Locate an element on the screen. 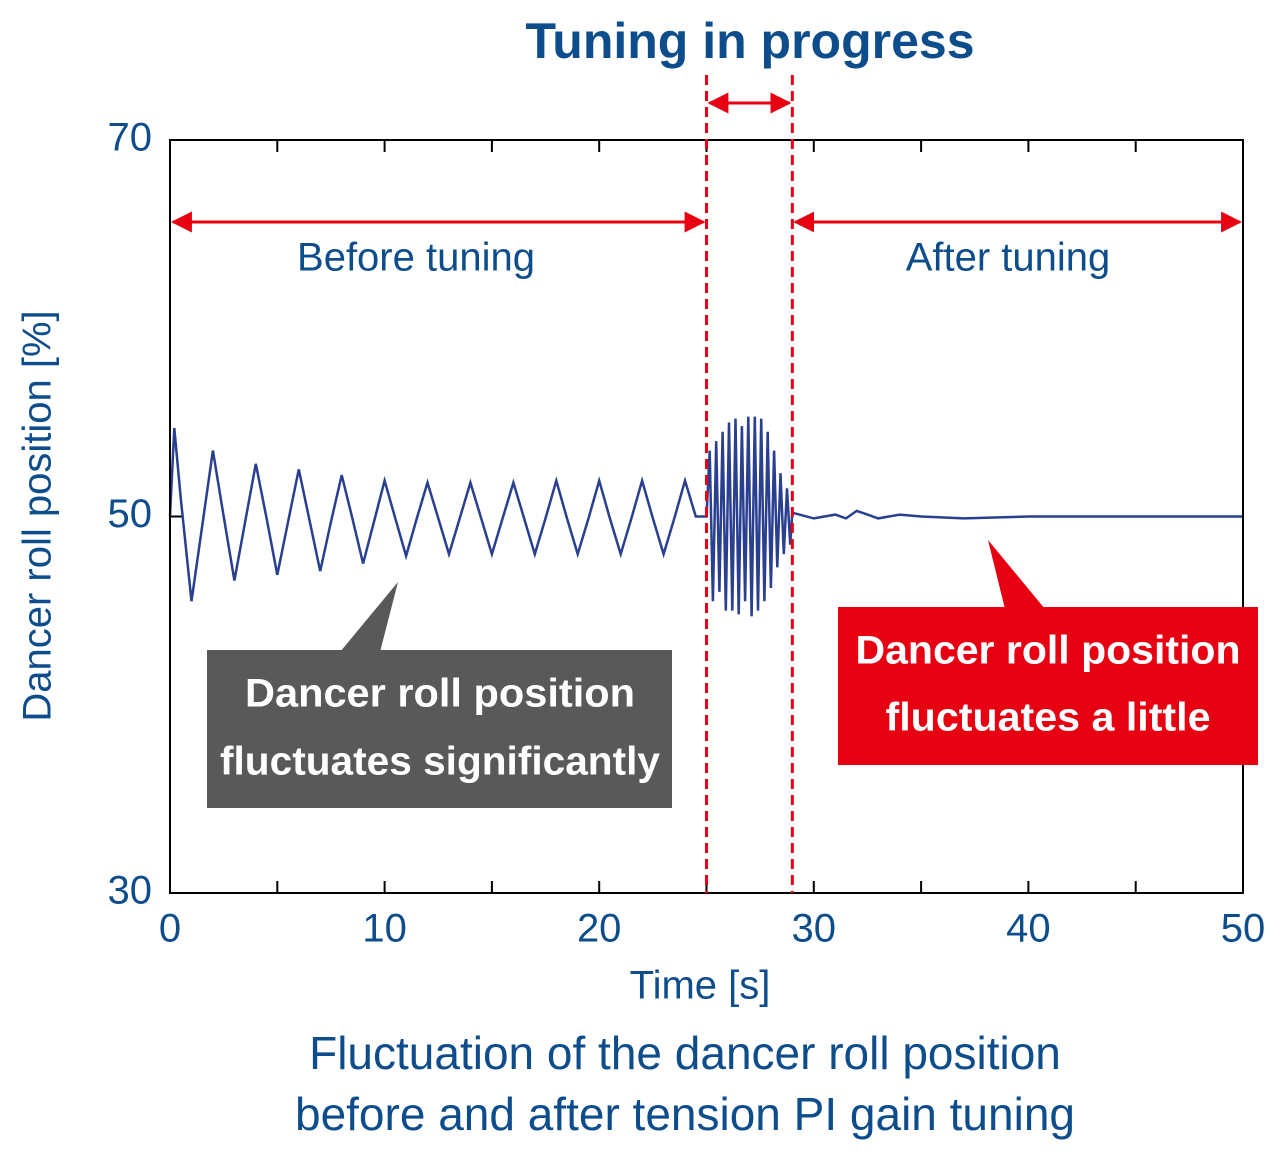 The width and height of the screenshot is (1280, 1176). x-tick-label: 10 is located at coordinates (384, 929).